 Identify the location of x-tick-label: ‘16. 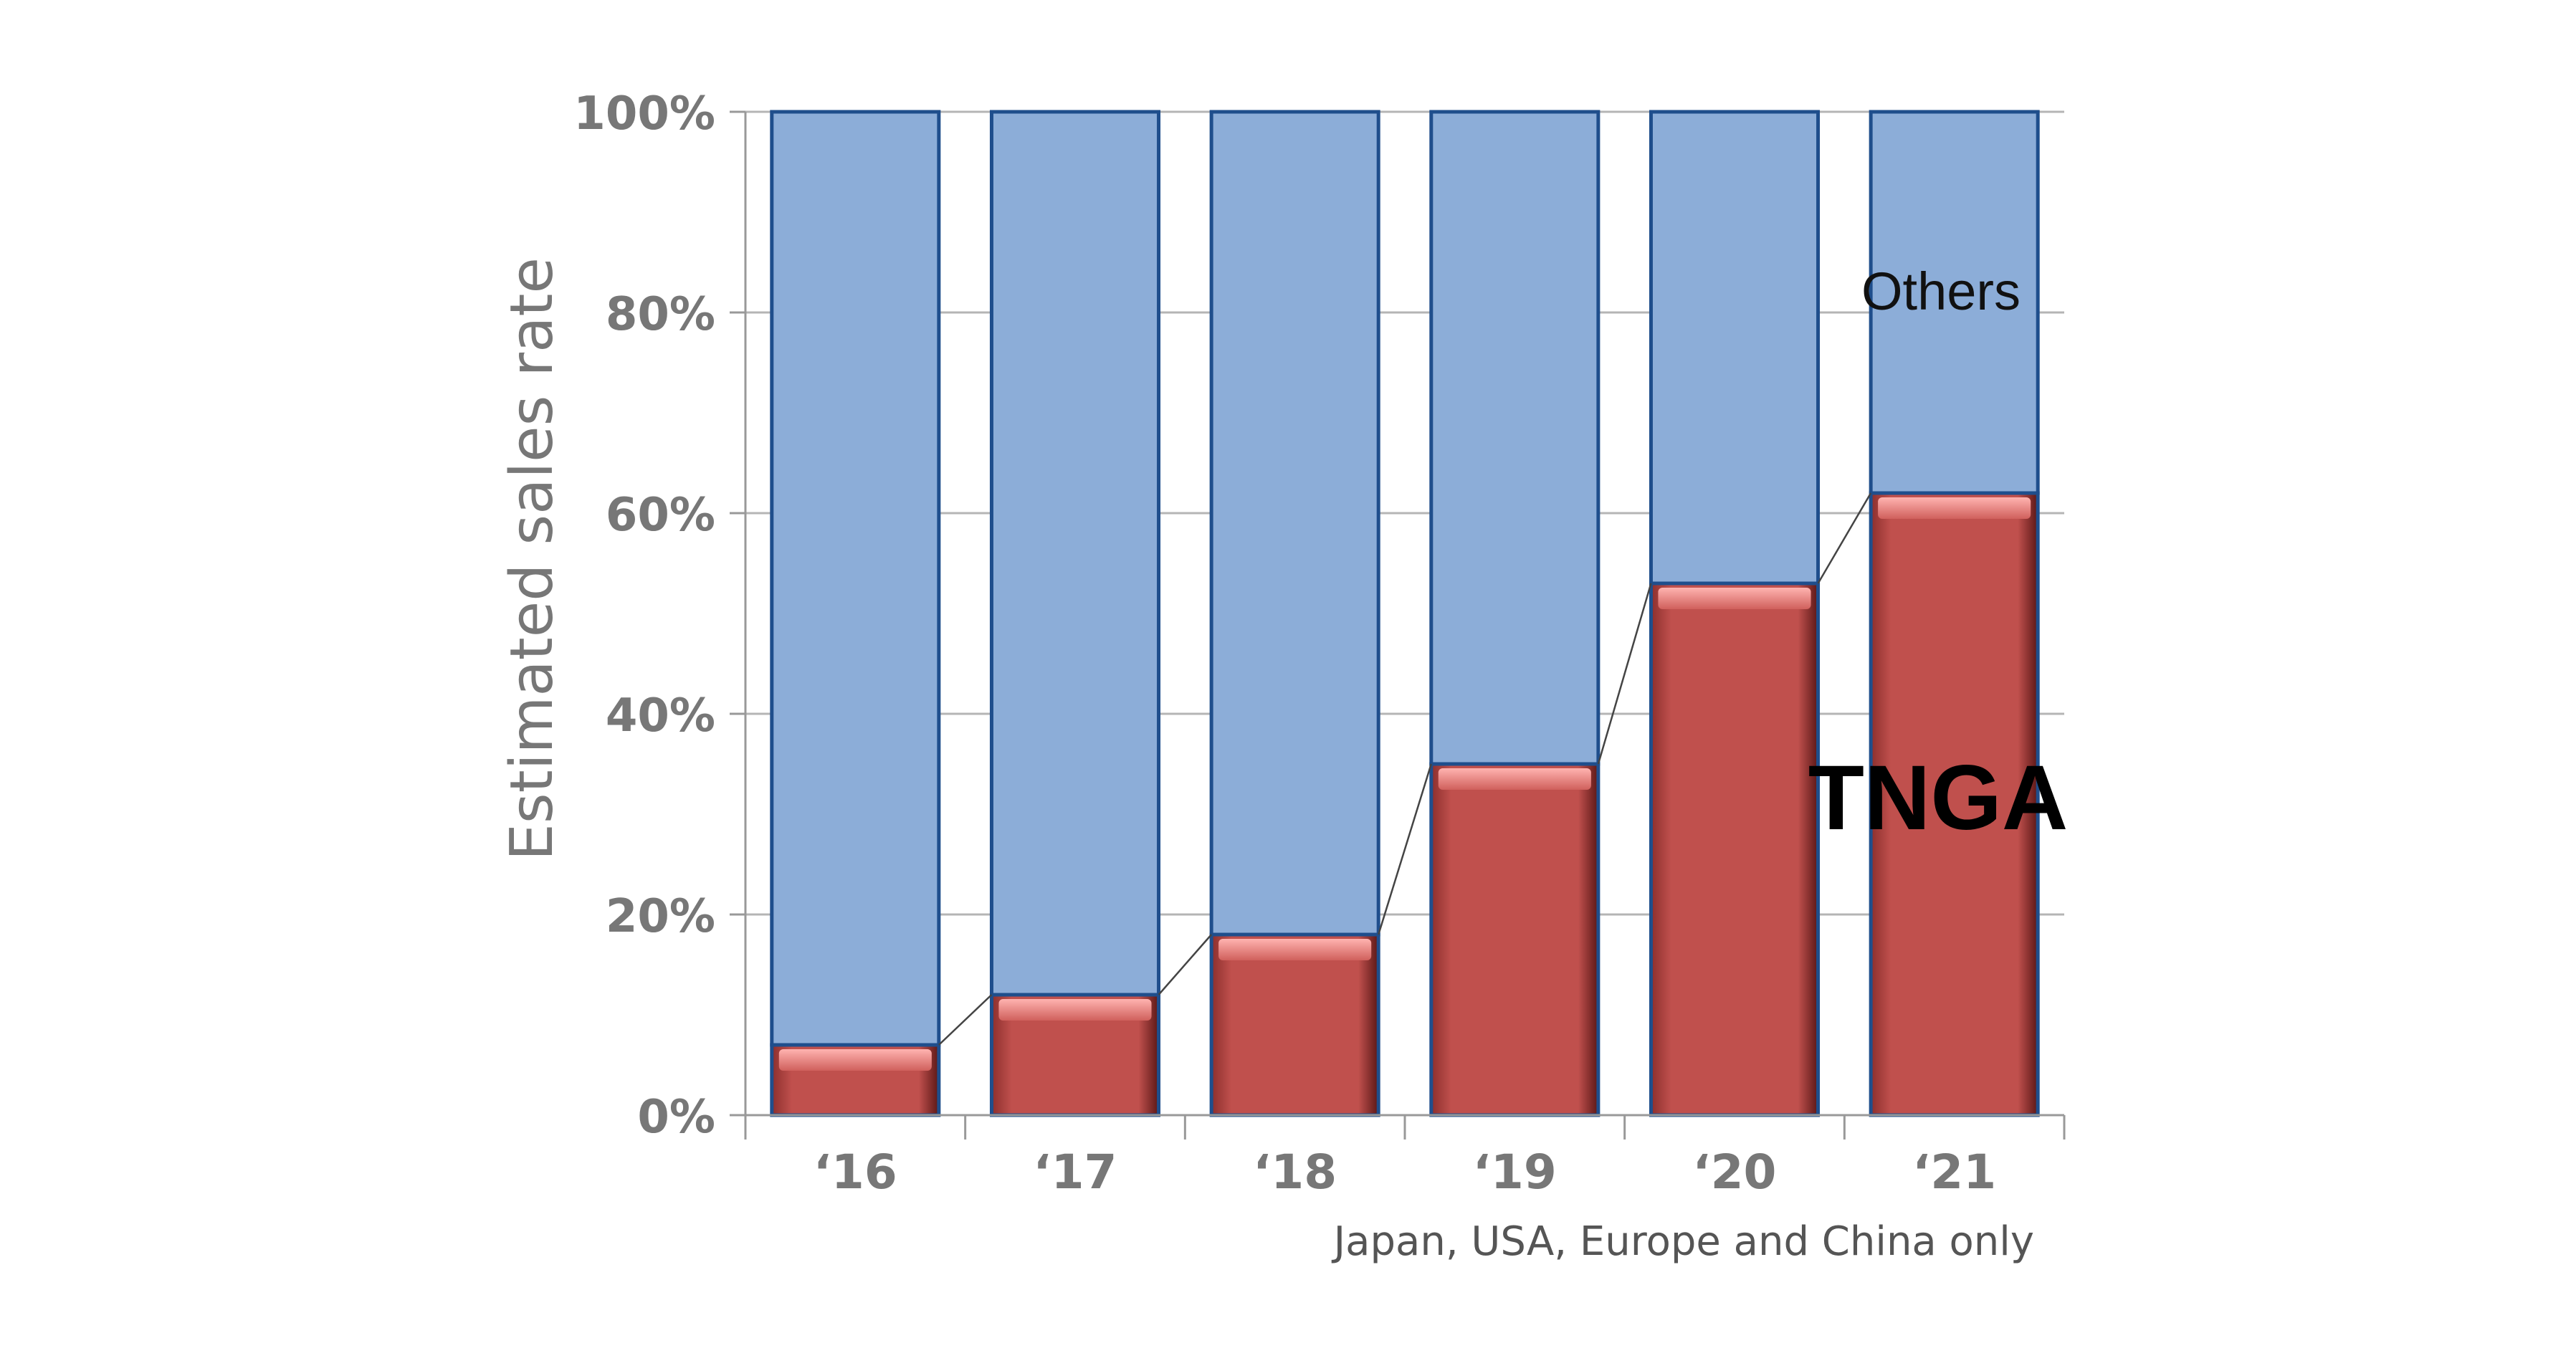
(855, 1172).